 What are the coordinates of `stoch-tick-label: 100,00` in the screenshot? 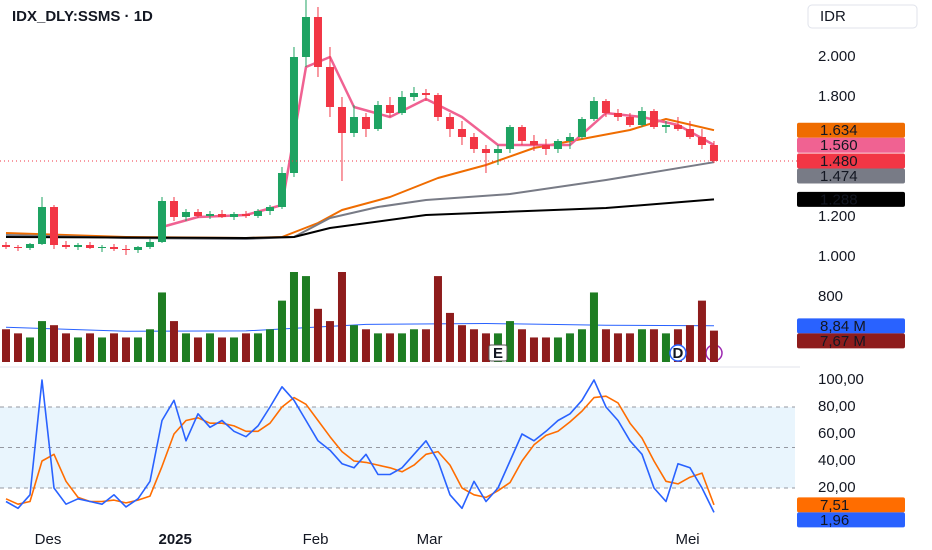 It's located at (841, 379).